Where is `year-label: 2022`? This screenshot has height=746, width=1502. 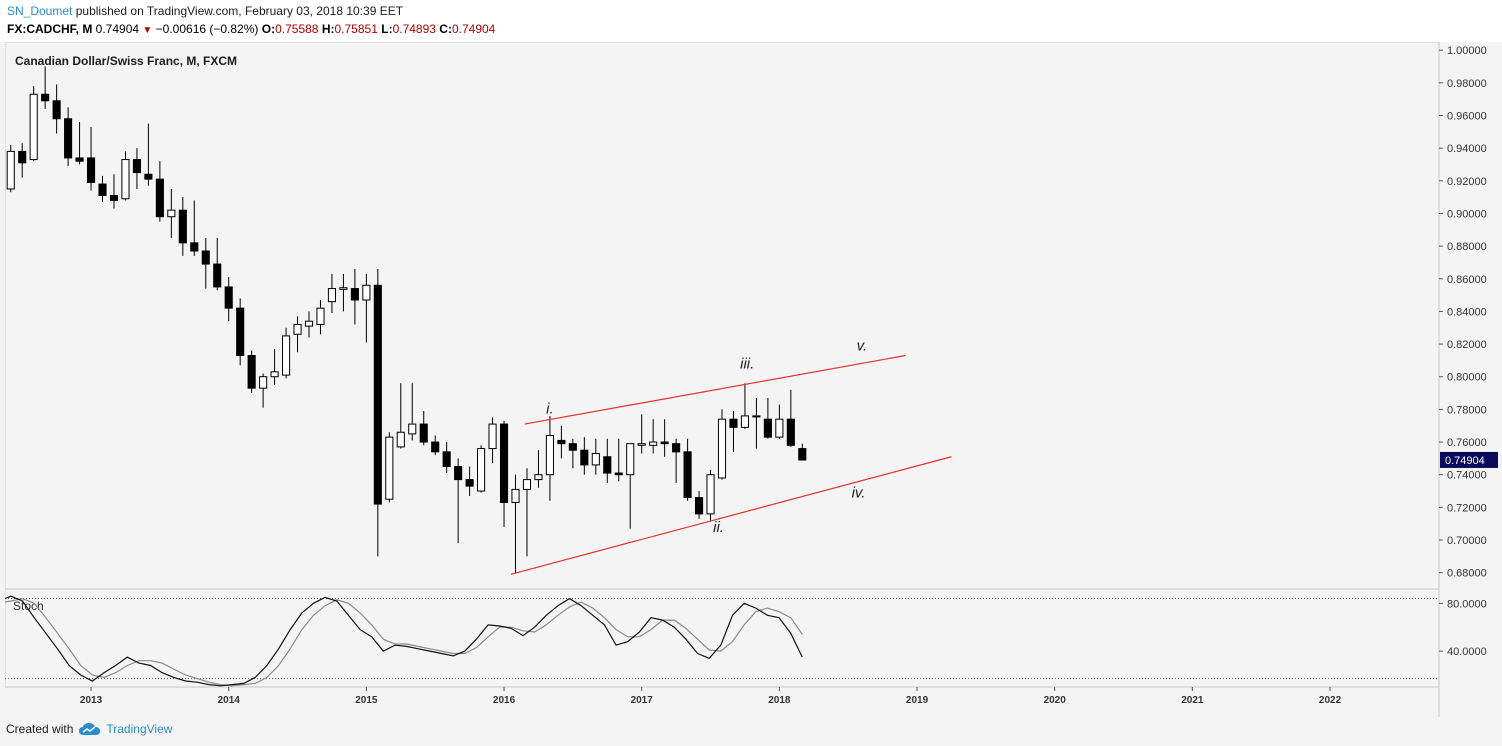
year-label: 2022 is located at coordinates (1330, 700).